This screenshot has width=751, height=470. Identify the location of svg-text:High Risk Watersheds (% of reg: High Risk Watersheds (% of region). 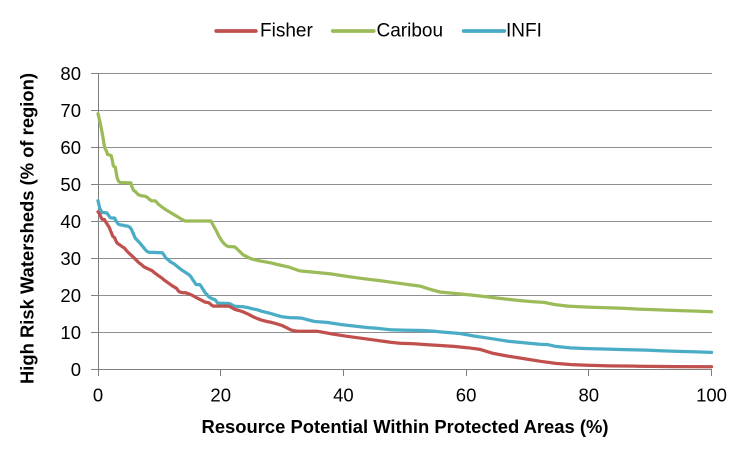
(27, 228).